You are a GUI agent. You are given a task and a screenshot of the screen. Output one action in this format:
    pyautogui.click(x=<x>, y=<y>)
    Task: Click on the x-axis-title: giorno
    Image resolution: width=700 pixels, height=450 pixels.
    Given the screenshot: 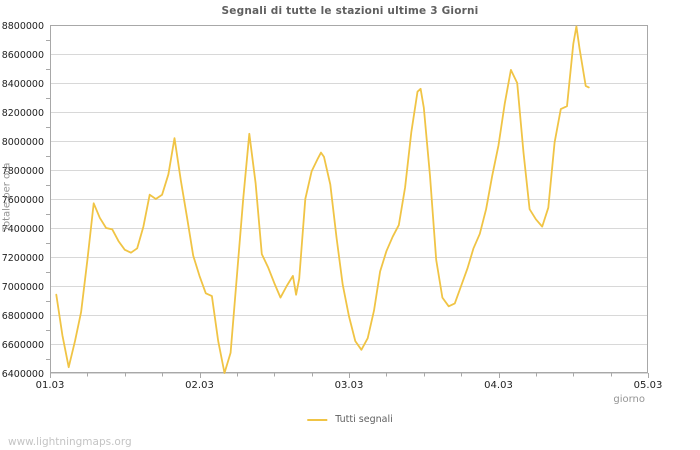 What is the action you would take?
    pyautogui.click(x=629, y=399)
    